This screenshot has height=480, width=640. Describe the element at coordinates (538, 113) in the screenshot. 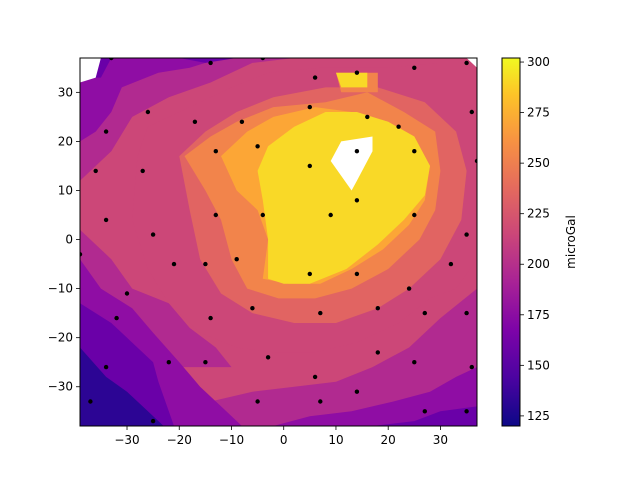

I see `colorbar-tick-label-6: 275` at that location.